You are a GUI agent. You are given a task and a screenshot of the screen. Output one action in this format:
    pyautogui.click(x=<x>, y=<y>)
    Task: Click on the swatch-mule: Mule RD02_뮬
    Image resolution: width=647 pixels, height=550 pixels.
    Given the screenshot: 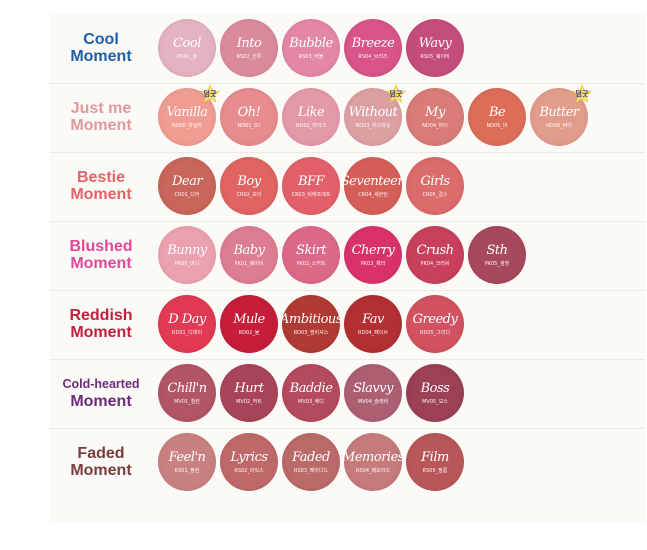 What is the action you would take?
    pyautogui.click(x=249, y=324)
    